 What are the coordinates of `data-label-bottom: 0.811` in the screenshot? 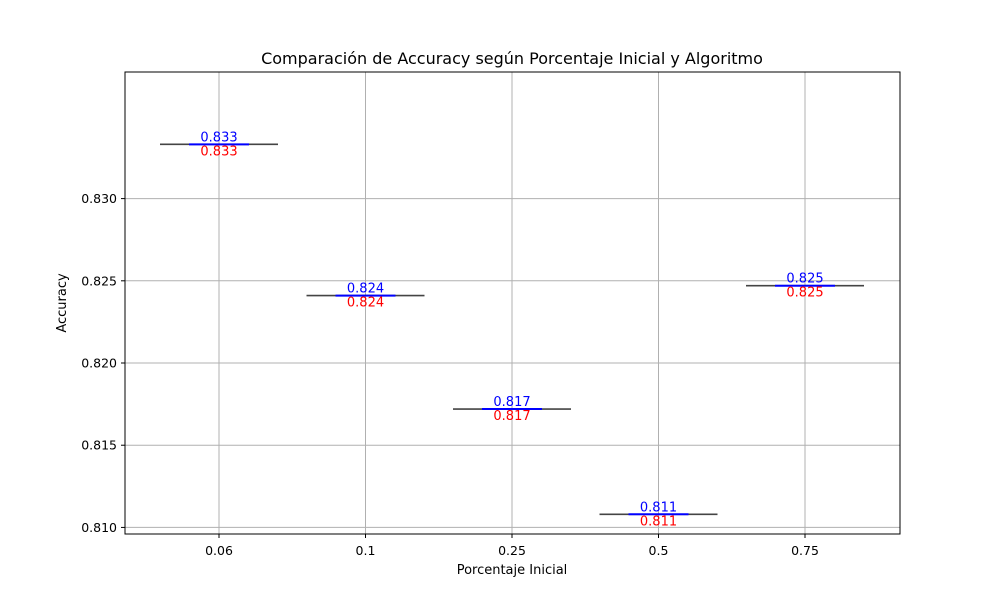 It's located at (658, 521).